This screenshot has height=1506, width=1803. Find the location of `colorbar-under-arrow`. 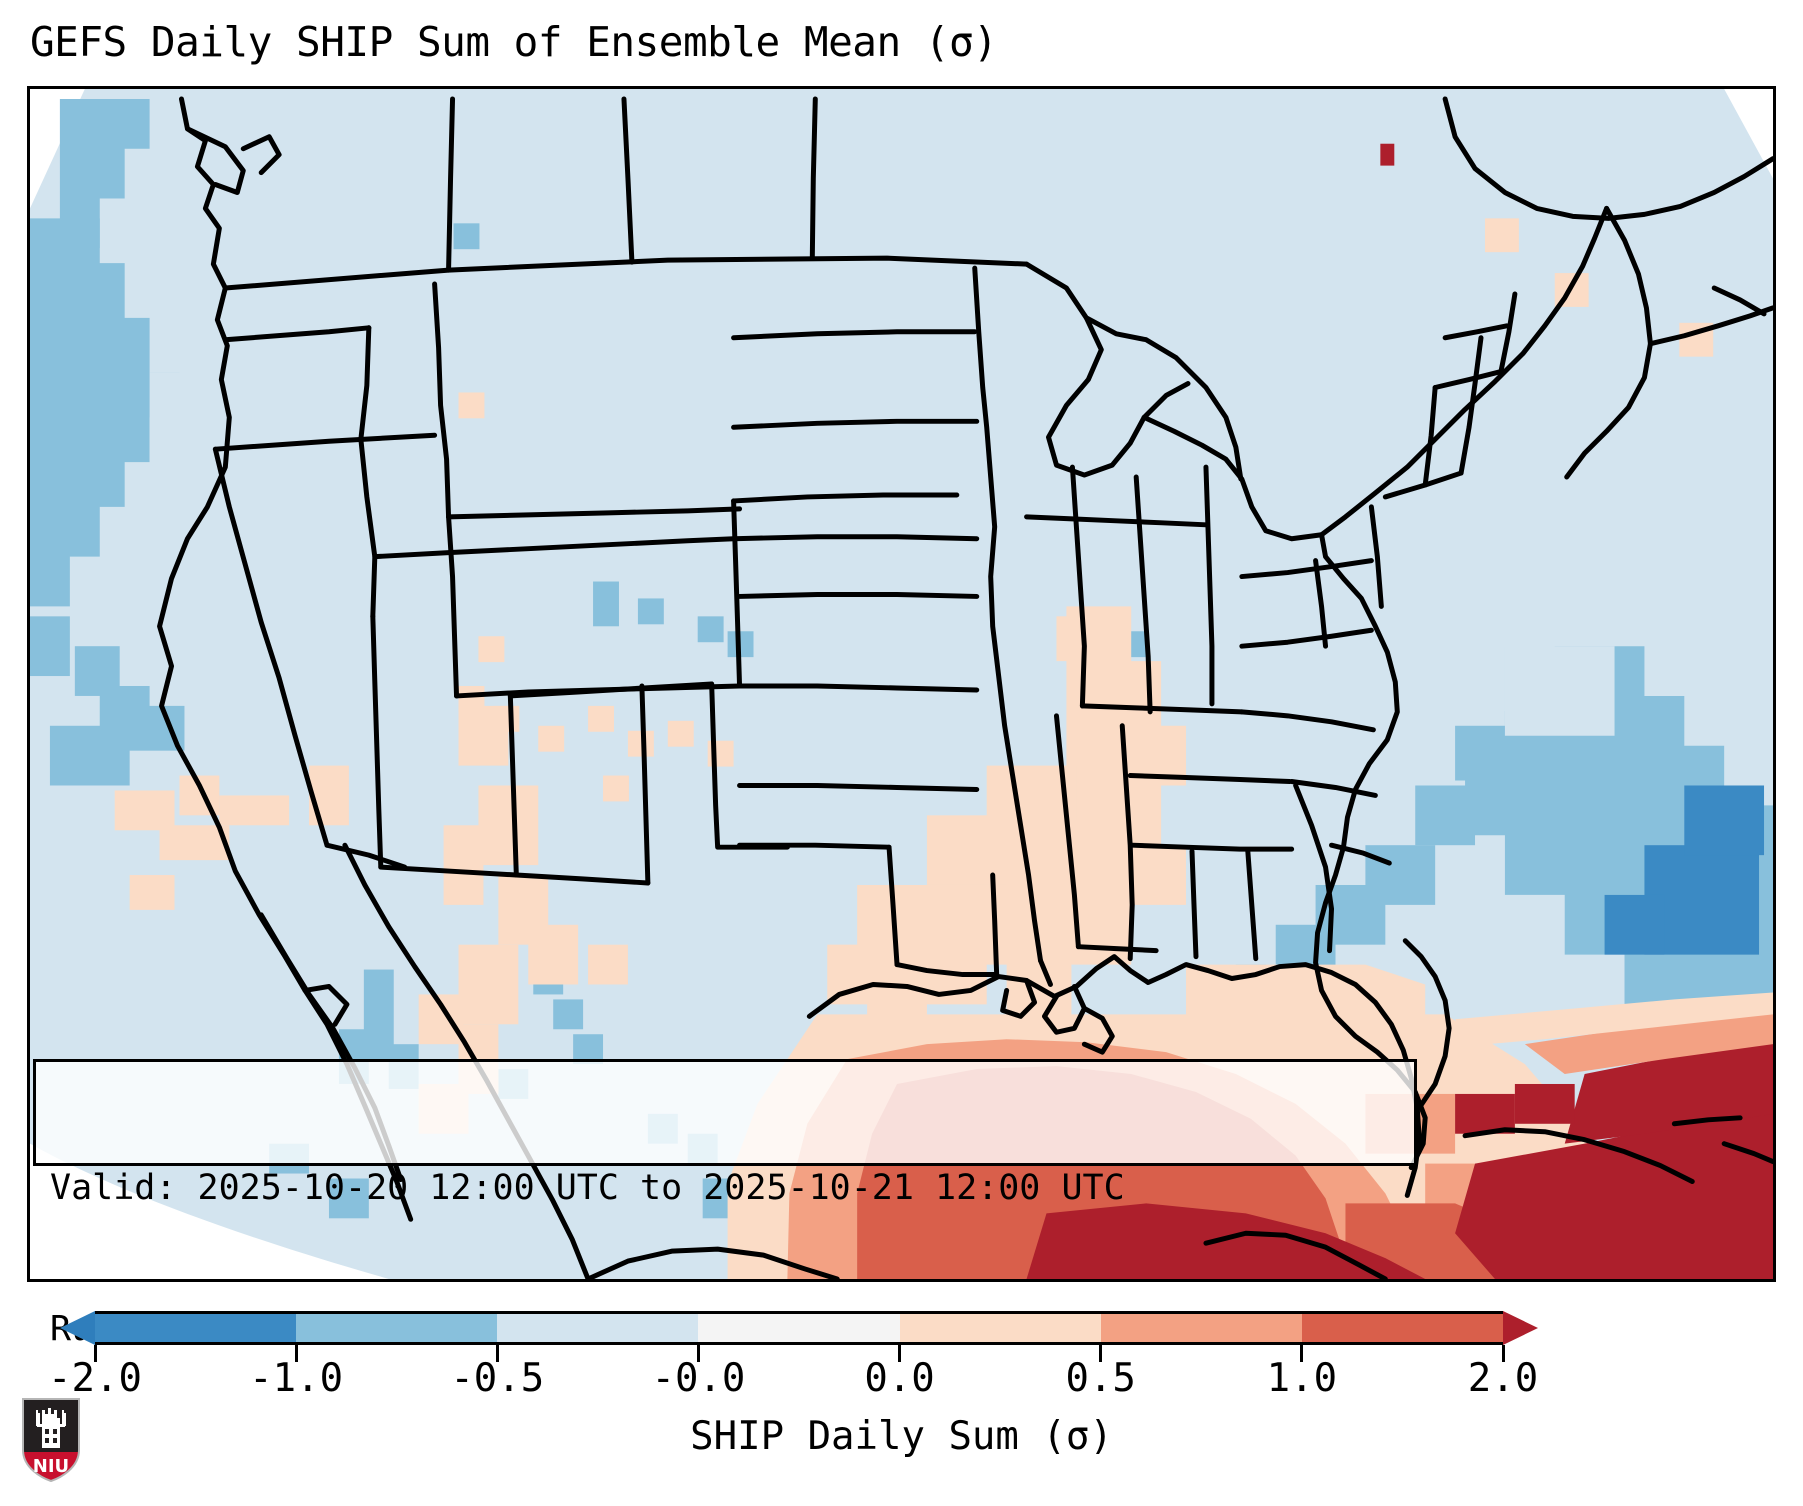

colorbar-under-arrow is located at coordinates (77, 1328).